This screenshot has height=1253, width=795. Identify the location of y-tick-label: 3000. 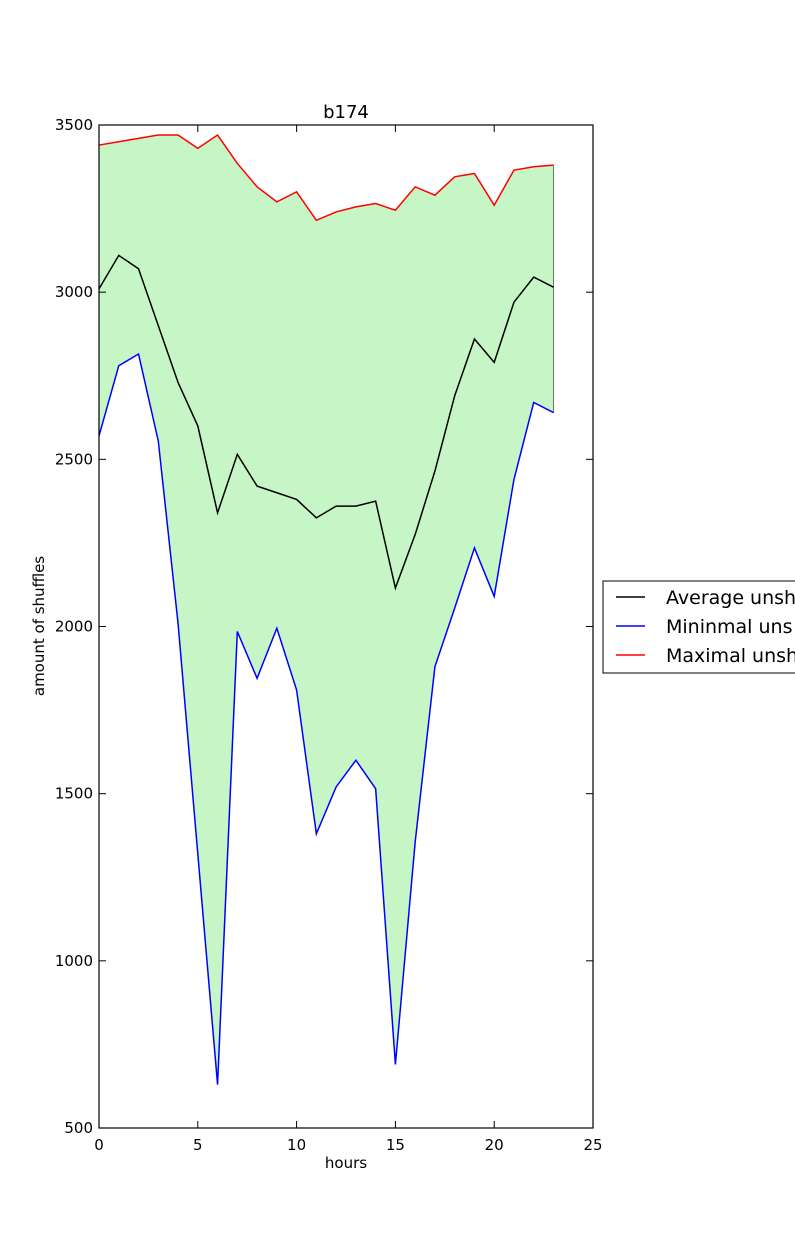
(74, 292).